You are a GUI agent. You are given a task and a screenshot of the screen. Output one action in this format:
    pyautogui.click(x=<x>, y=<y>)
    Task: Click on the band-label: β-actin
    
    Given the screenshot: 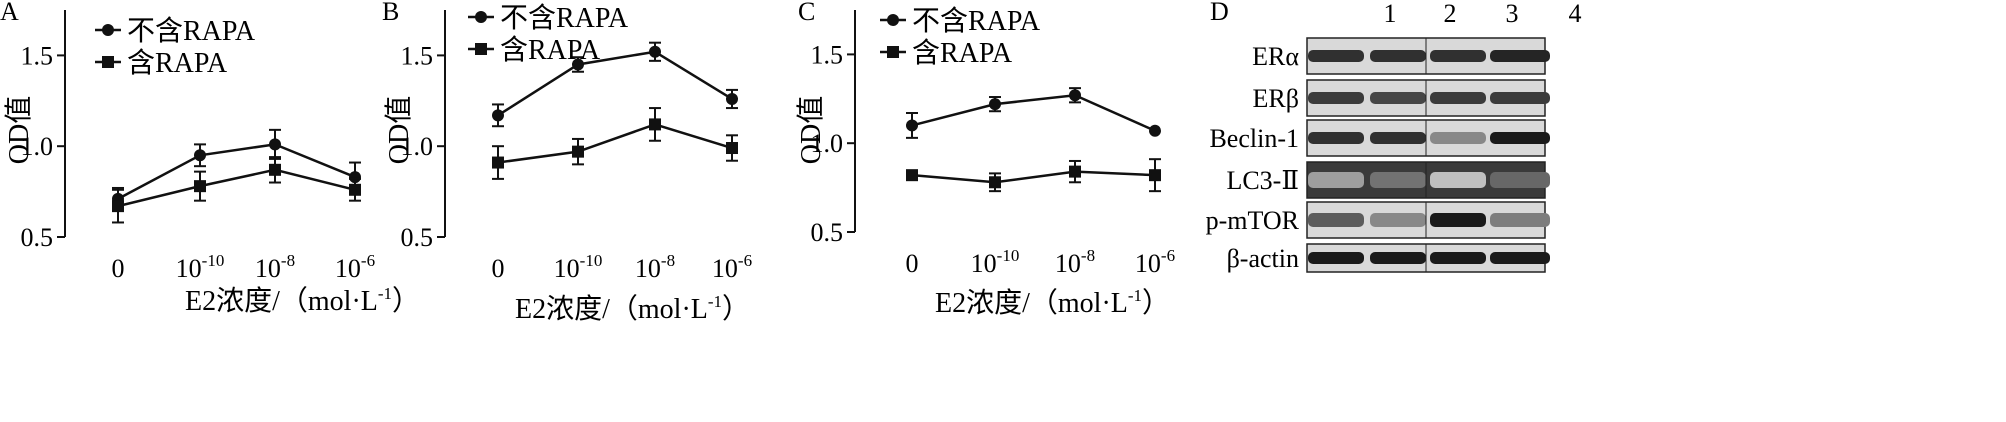 What is the action you would take?
    pyautogui.click(x=1263, y=258)
    